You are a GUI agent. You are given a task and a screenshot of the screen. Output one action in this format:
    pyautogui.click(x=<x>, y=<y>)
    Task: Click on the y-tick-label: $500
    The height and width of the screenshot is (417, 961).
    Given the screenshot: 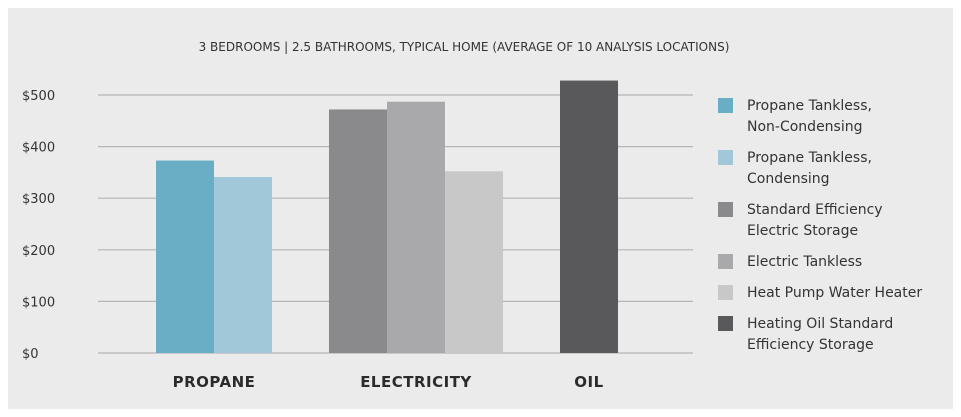 What is the action you would take?
    pyautogui.click(x=38, y=96)
    